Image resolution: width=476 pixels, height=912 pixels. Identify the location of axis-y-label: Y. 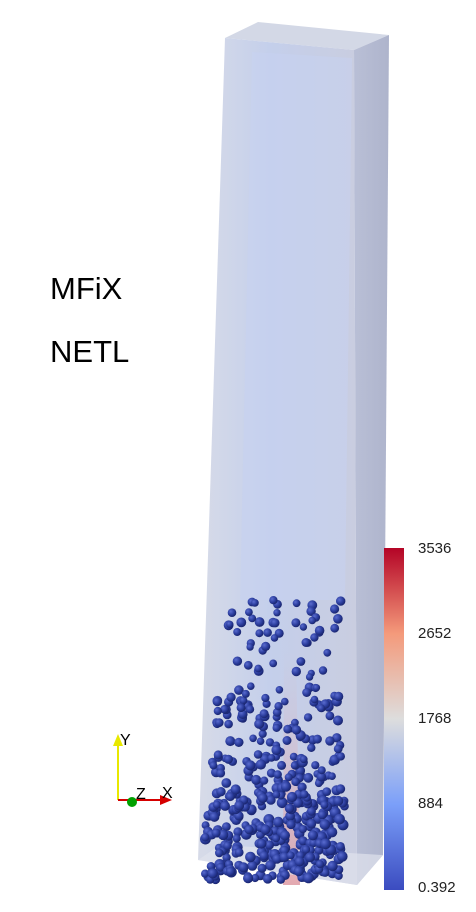
(125, 740).